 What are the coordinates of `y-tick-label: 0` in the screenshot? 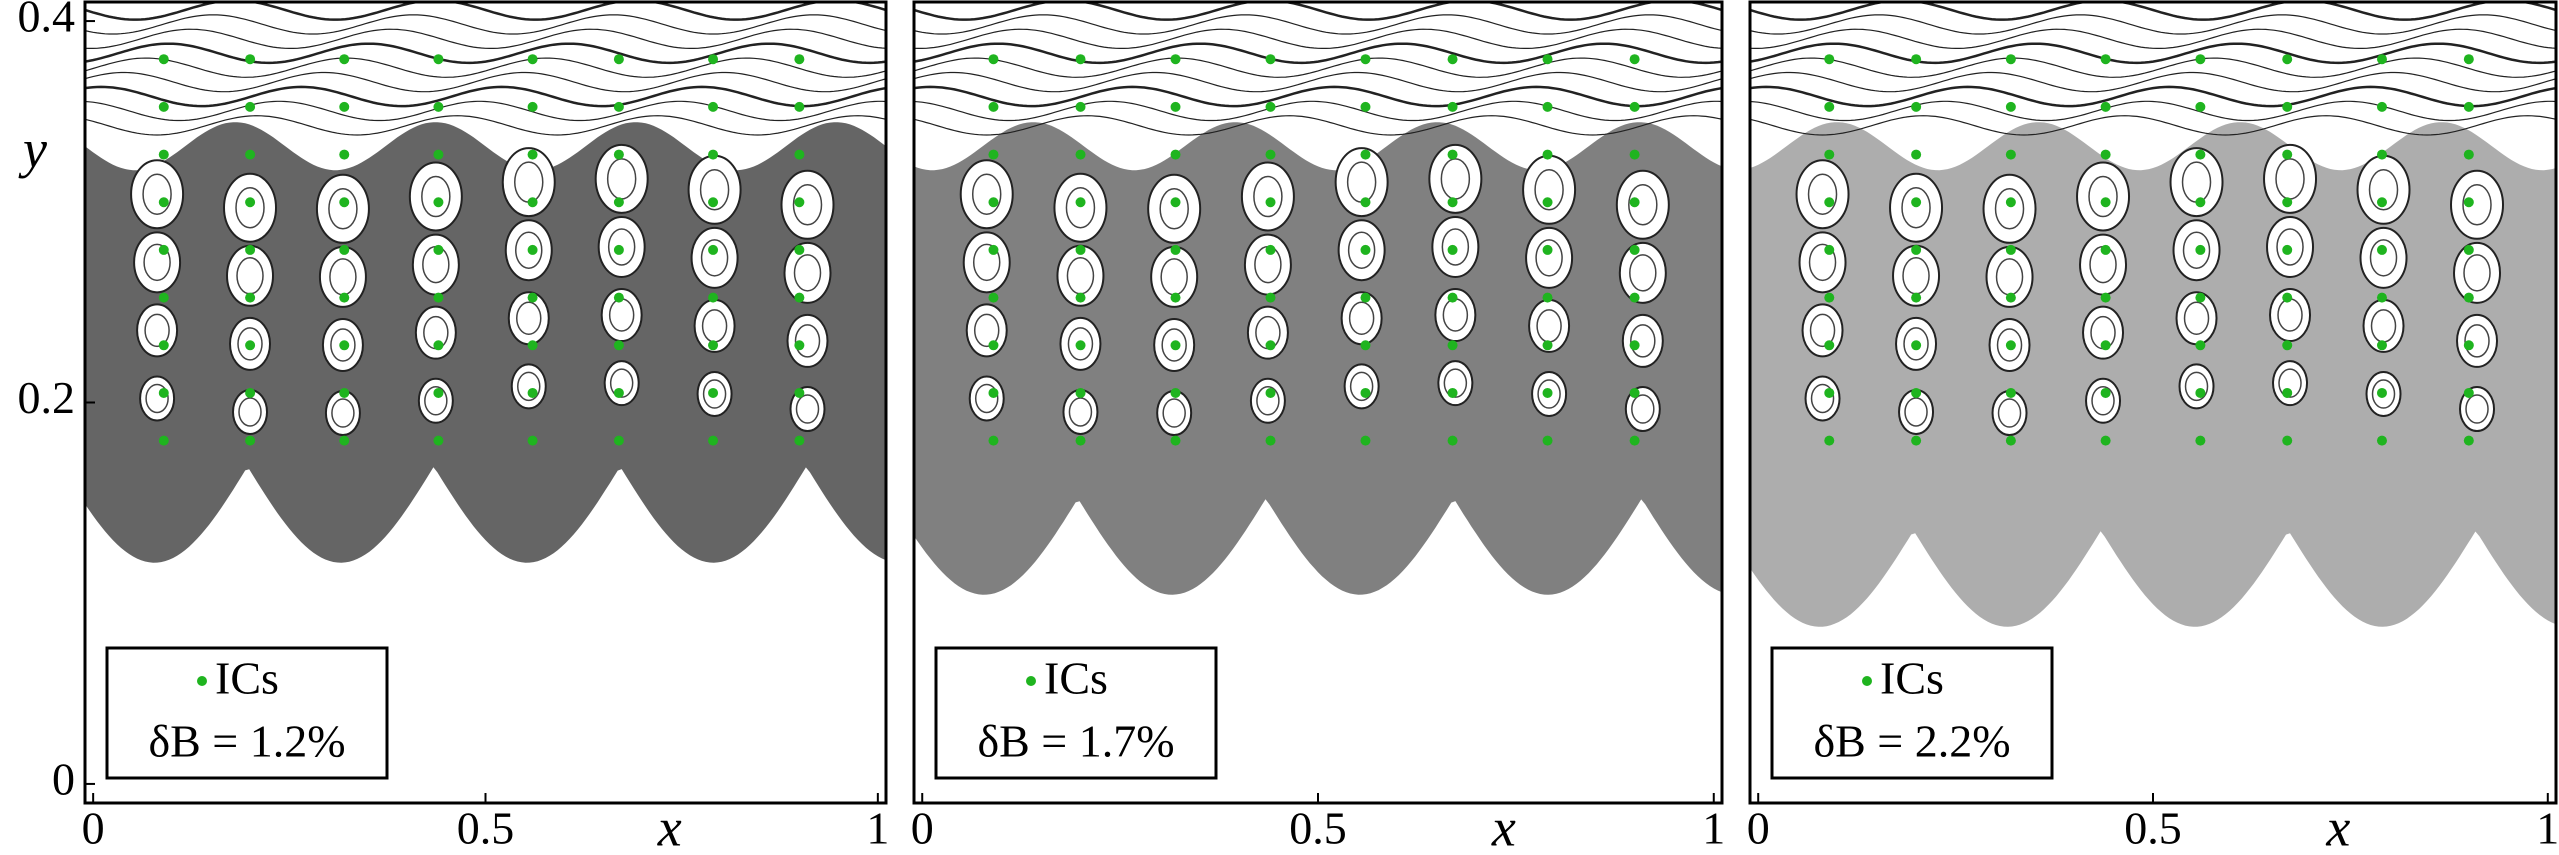 It's located at (63, 778).